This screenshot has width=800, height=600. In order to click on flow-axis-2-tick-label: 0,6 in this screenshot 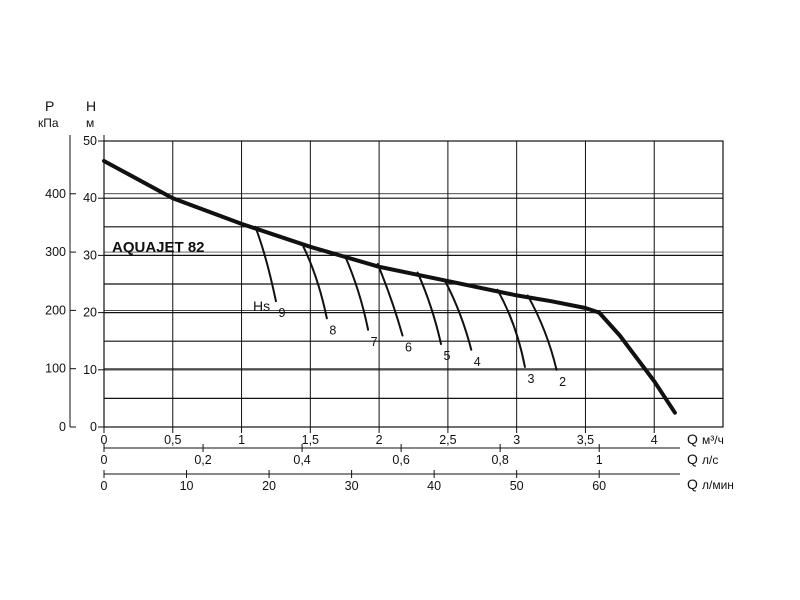, I will do `click(400, 460)`.